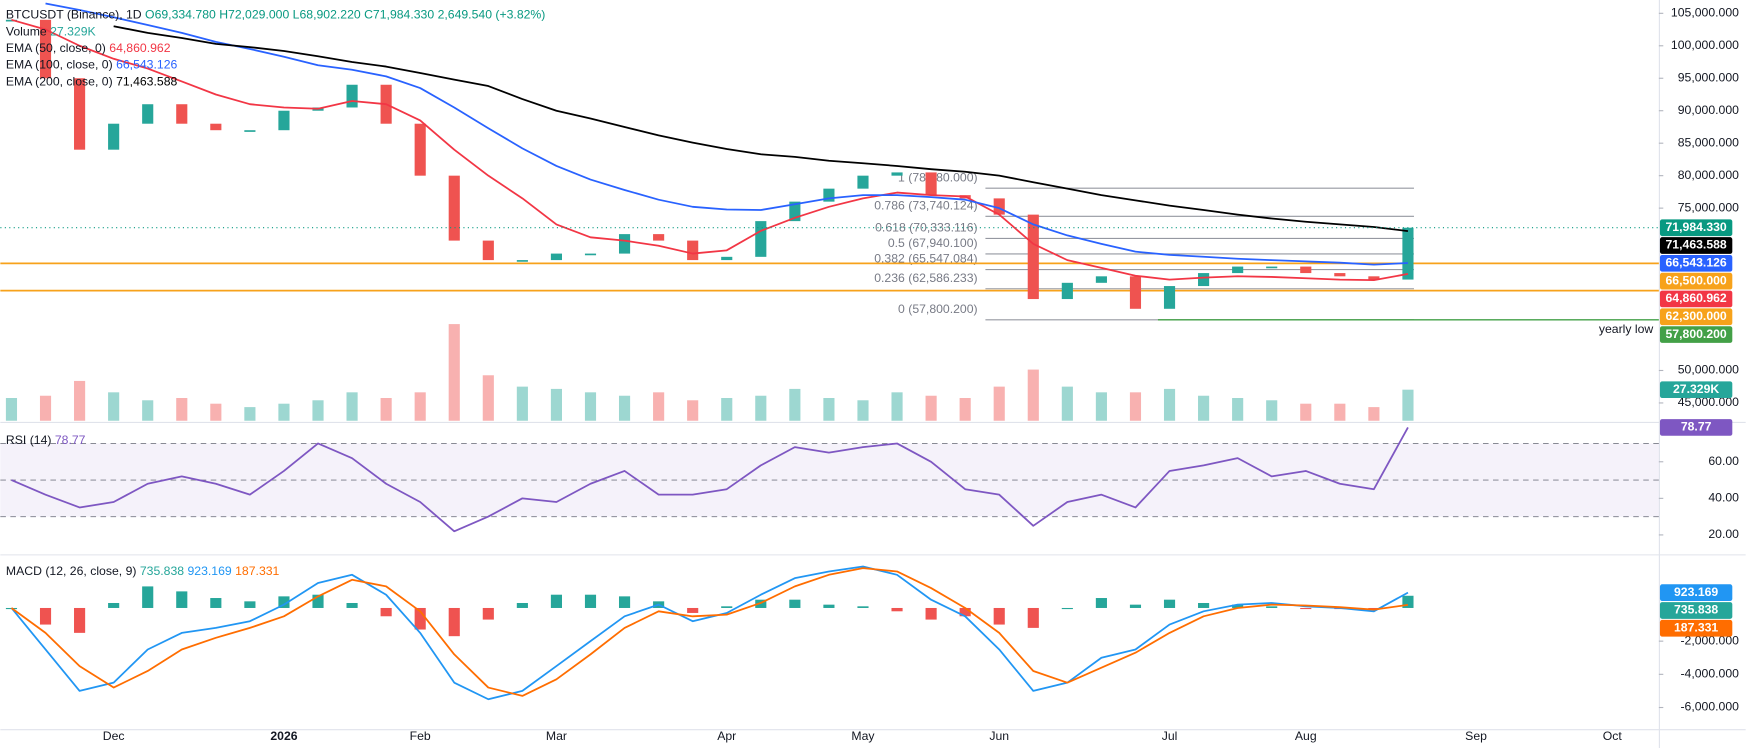 This screenshot has width=1746, height=748. I want to click on x-tick-label: Jul, so click(1170, 736).